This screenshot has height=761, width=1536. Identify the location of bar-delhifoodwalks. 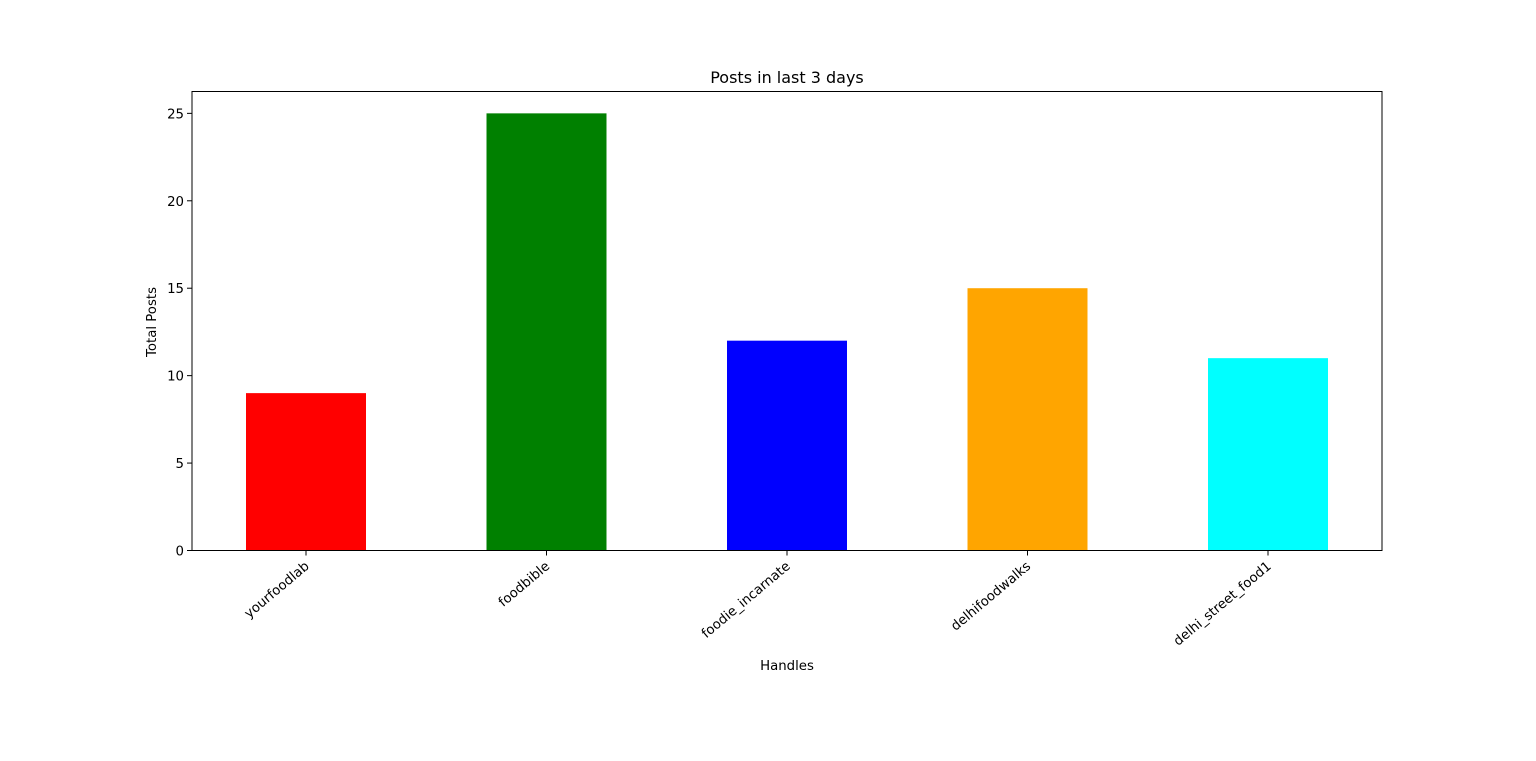
(1027, 419).